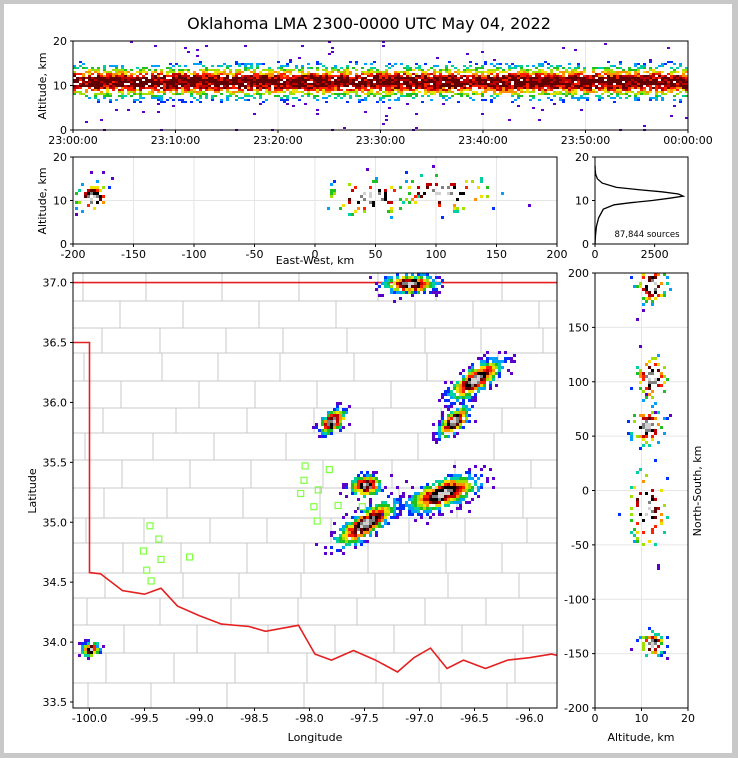  I want to click on y-tick-label: 0, so click(63, 244).